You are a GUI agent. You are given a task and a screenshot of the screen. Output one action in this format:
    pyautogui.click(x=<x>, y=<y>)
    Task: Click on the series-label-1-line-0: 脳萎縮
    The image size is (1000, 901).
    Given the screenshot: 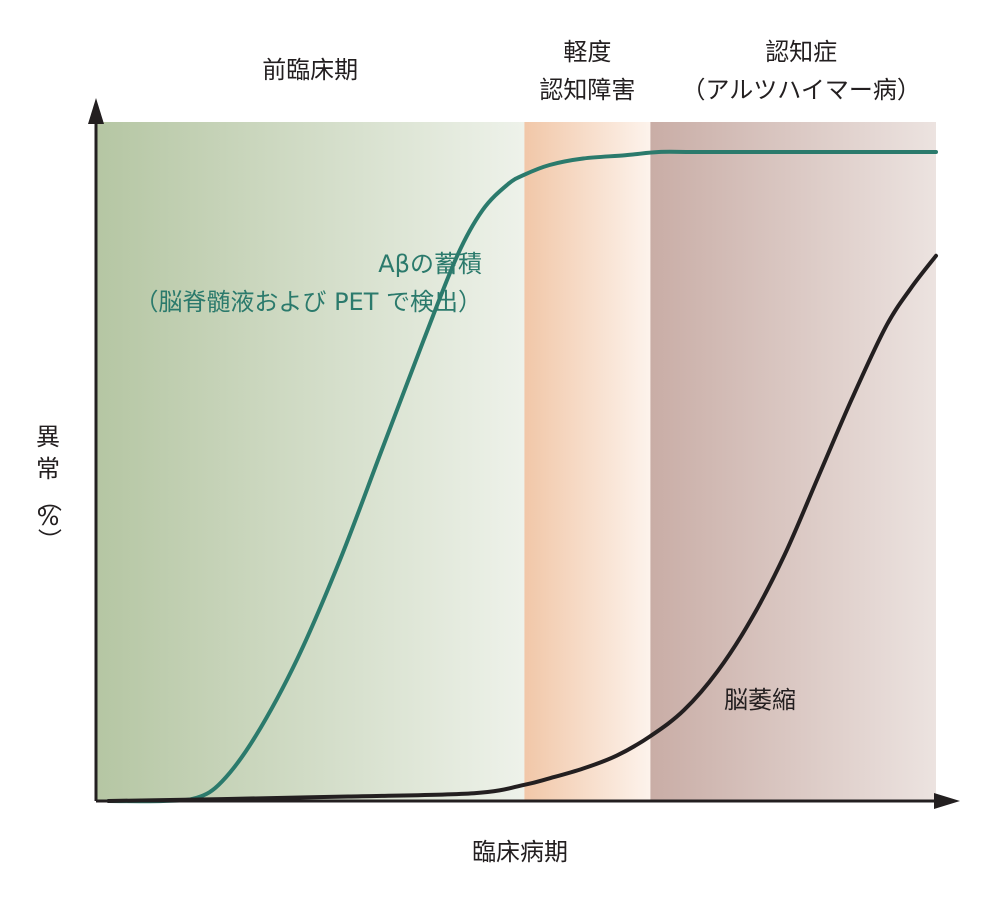 What is the action you would take?
    pyautogui.click(x=760, y=700)
    